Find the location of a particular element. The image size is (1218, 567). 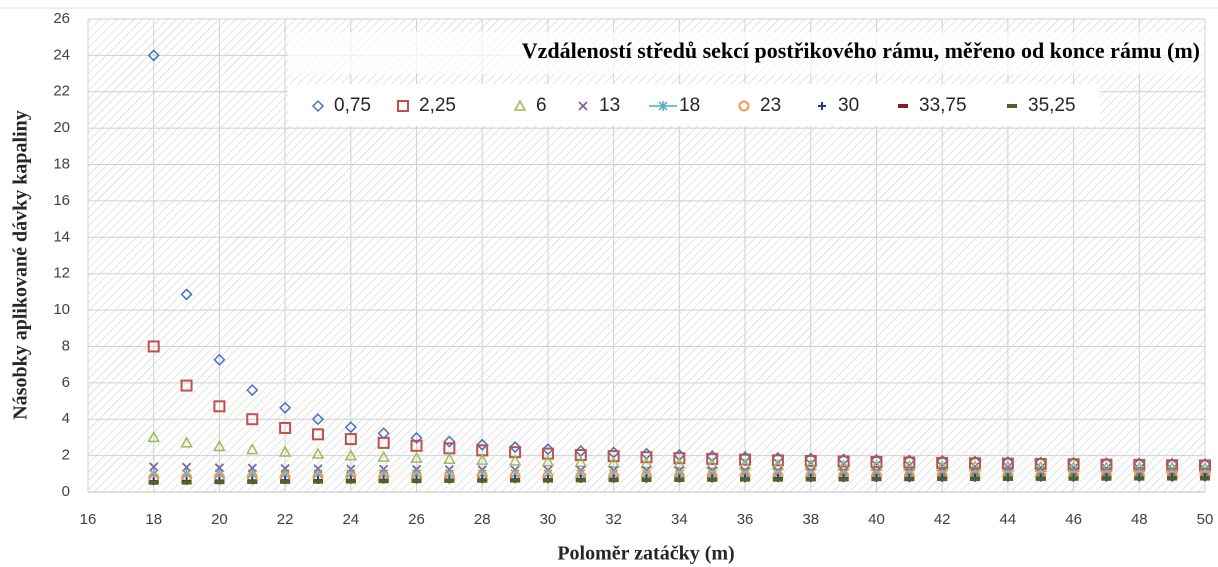

y-tick-label: 0 is located at coordinates (66, 491).